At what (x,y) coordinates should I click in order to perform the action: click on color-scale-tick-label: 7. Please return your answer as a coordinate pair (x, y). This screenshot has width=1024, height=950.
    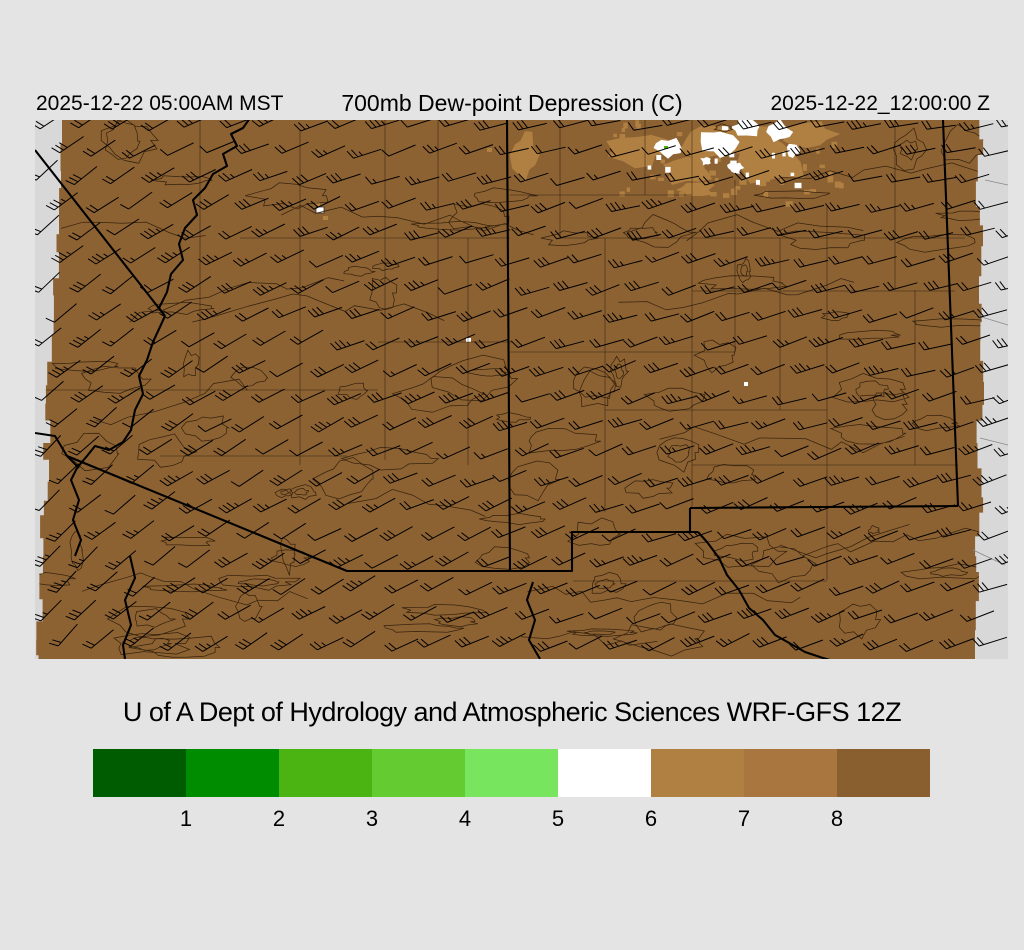
    Looking at the image, I should click on (744, 818).